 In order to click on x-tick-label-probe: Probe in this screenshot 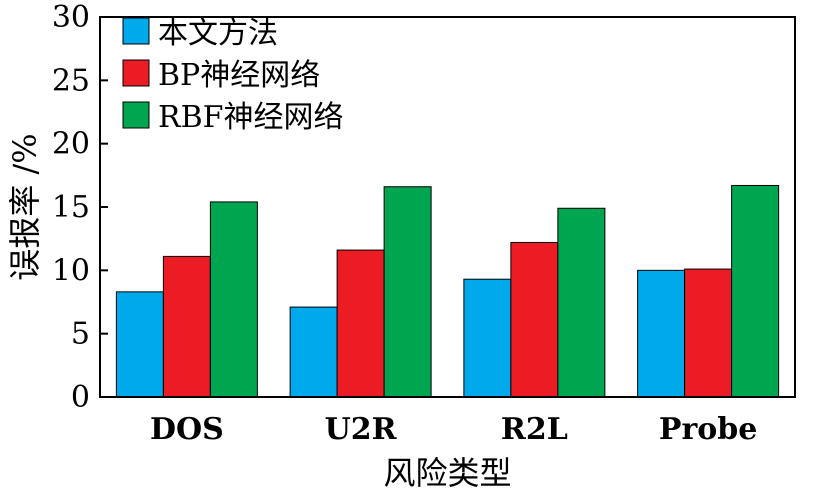, I will do `click(708, 429)`.